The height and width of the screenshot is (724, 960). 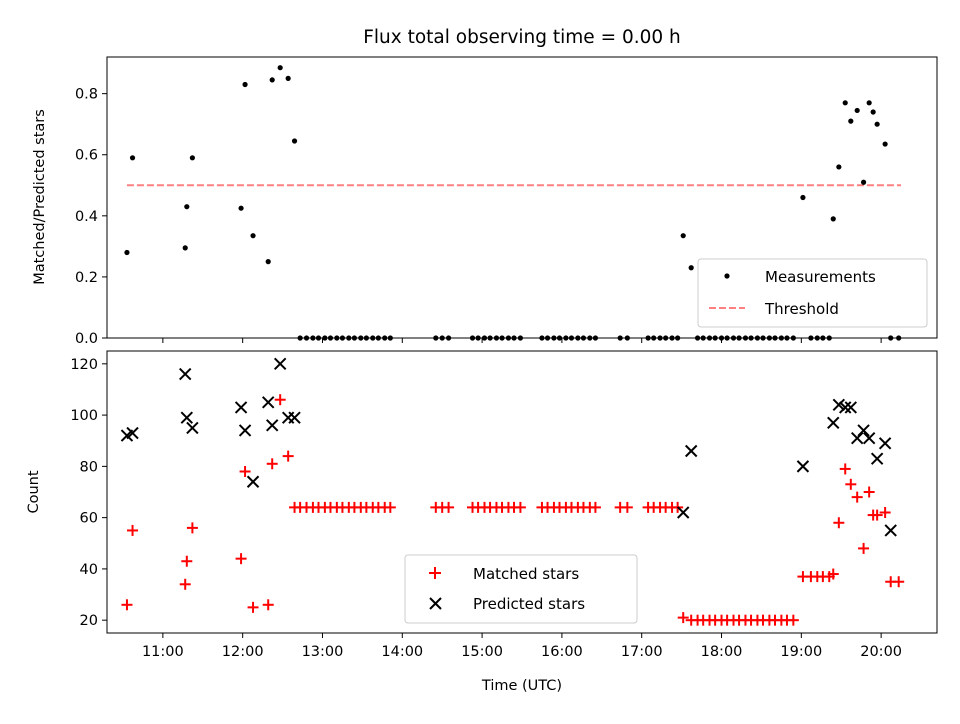 I want to click on x-tick-label: 15:00, so click(x=482, y=652).